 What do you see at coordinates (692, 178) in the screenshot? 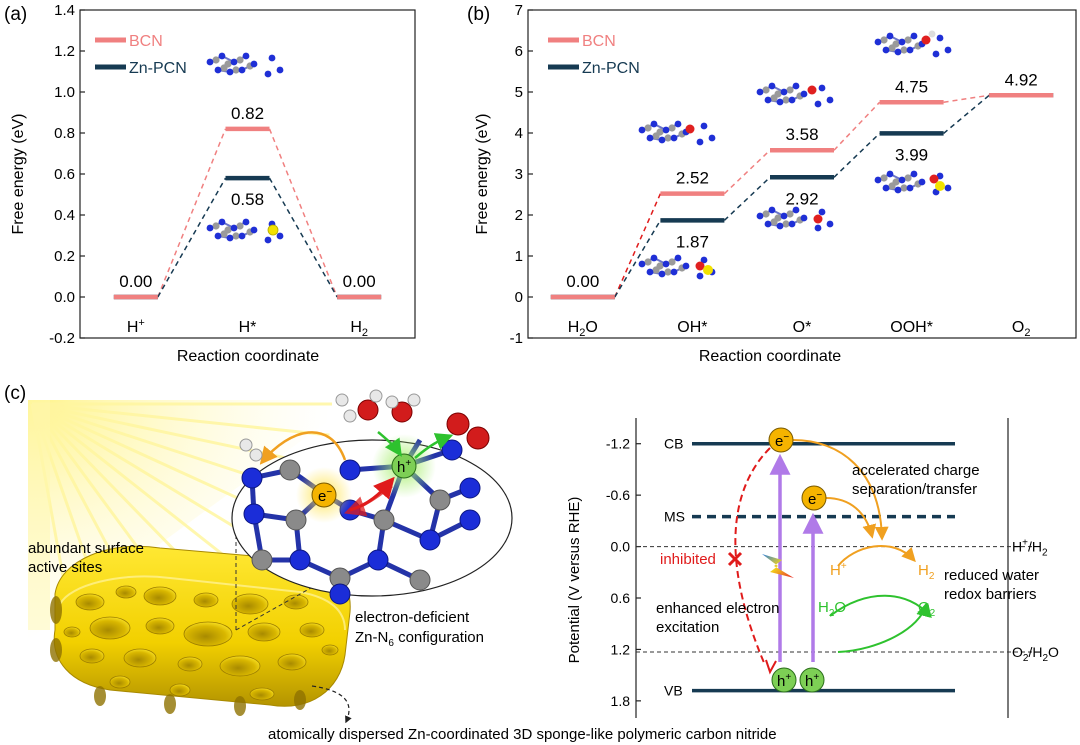
I see `value-label: 2.52` at bounding box center [692, 178].